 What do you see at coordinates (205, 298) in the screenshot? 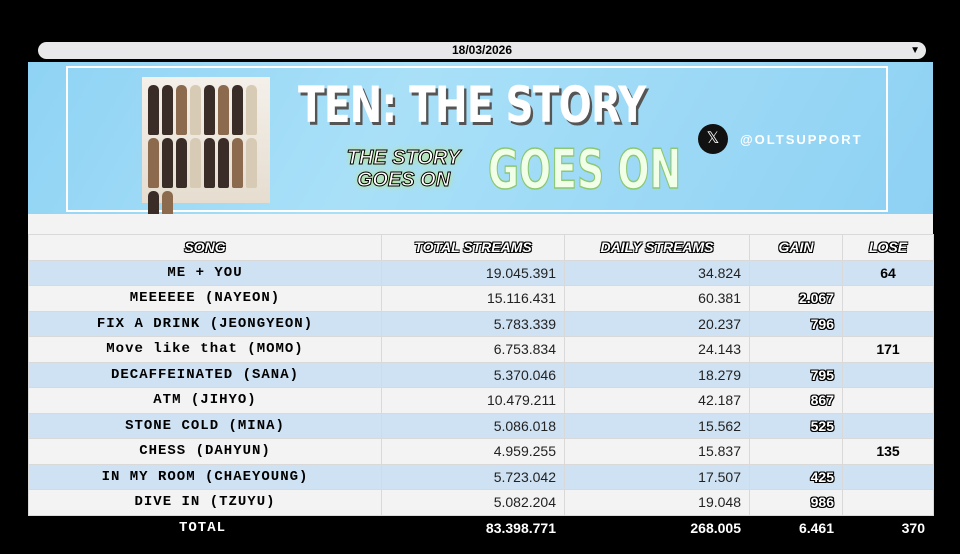
I see `song-cell: MEEEEEE (NAYEON)` at bounding box center [205, 298].